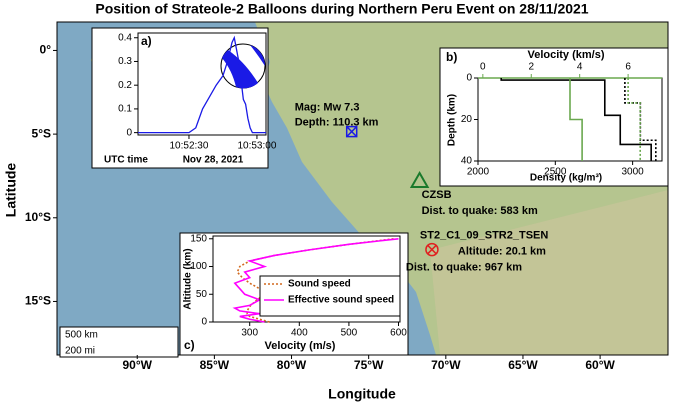  What do you see at coordinates (632, 172) in the screenshot?
I see `tick-label: 3000` at bounding box center [632, 172].